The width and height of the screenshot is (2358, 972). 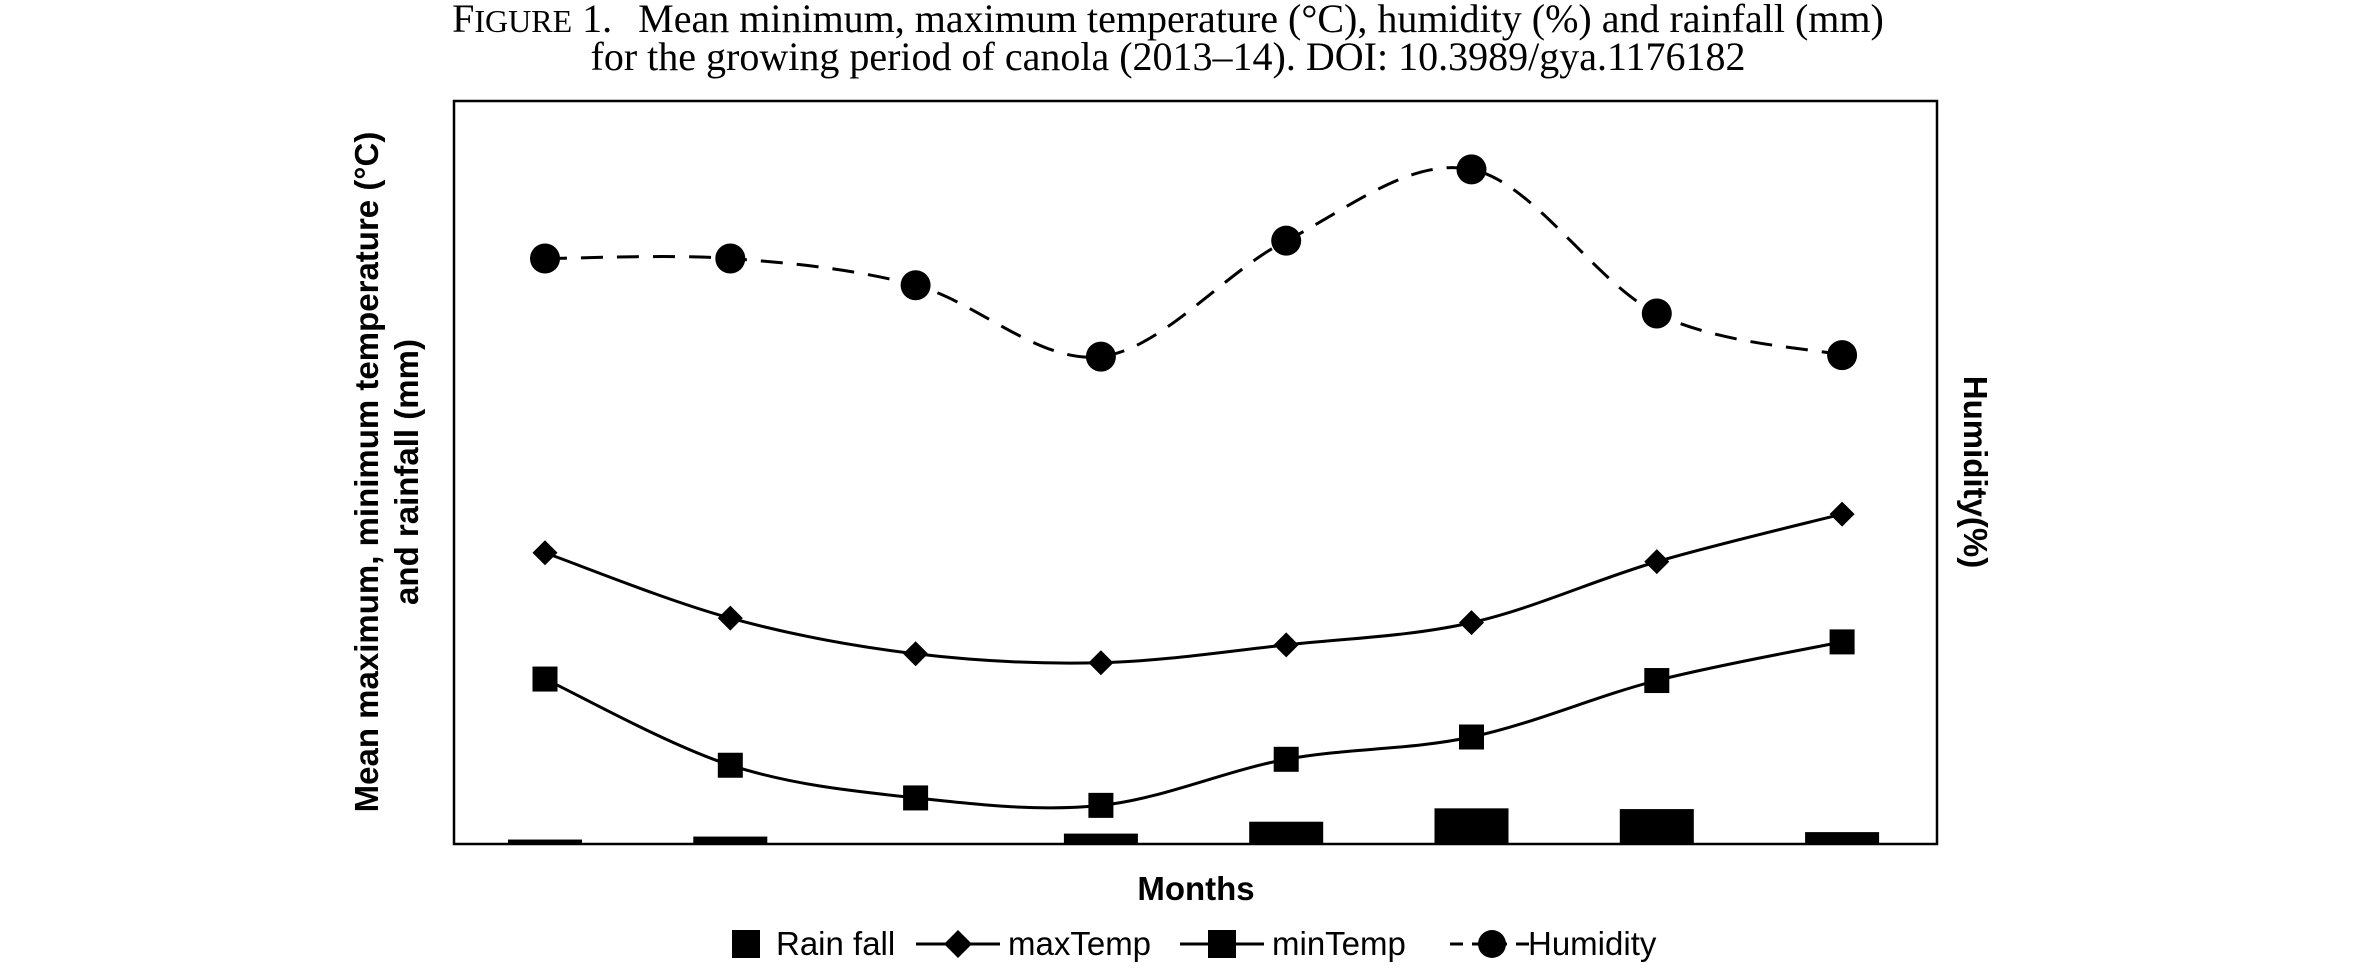 What do you see at coordinates (835, 943) in the screenshot?
I see `legend-rain-fall-label: Rain fall` at bounding box center [835, 943].